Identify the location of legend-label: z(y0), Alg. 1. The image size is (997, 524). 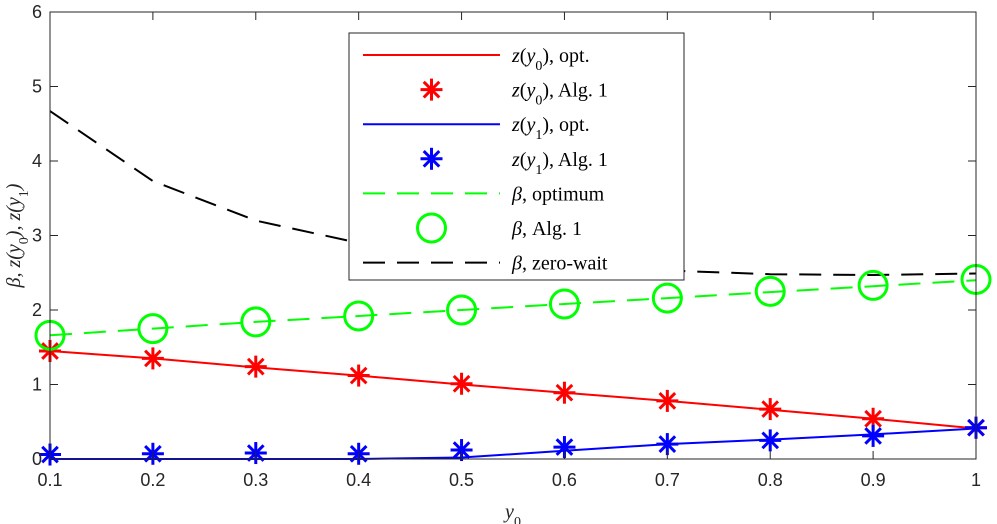
(559, 94).